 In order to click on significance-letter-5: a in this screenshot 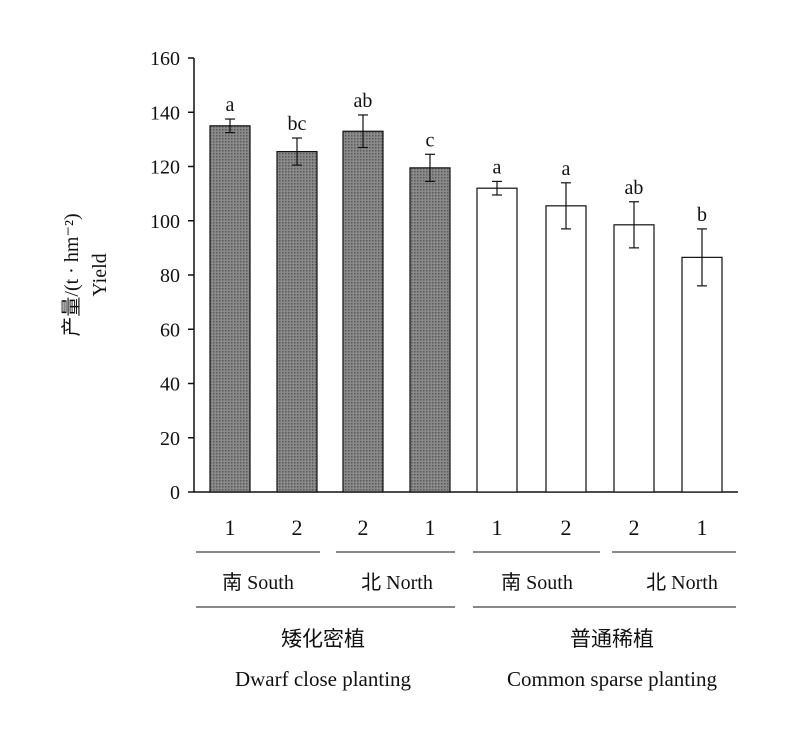, I will do `click(497, 167)`.